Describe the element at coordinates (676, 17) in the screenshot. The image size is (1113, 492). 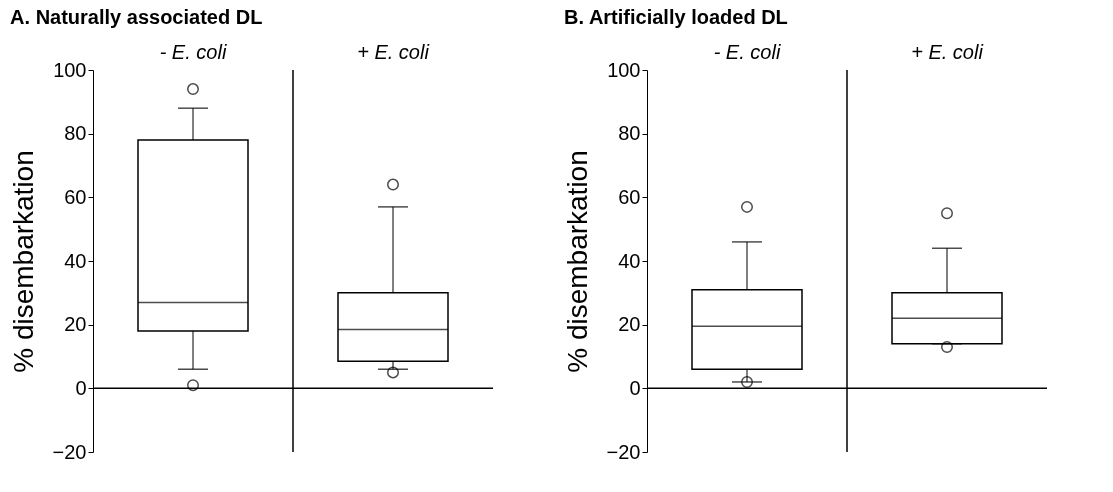
I see `chart-title: B. Artificially loaded DL` at that location.